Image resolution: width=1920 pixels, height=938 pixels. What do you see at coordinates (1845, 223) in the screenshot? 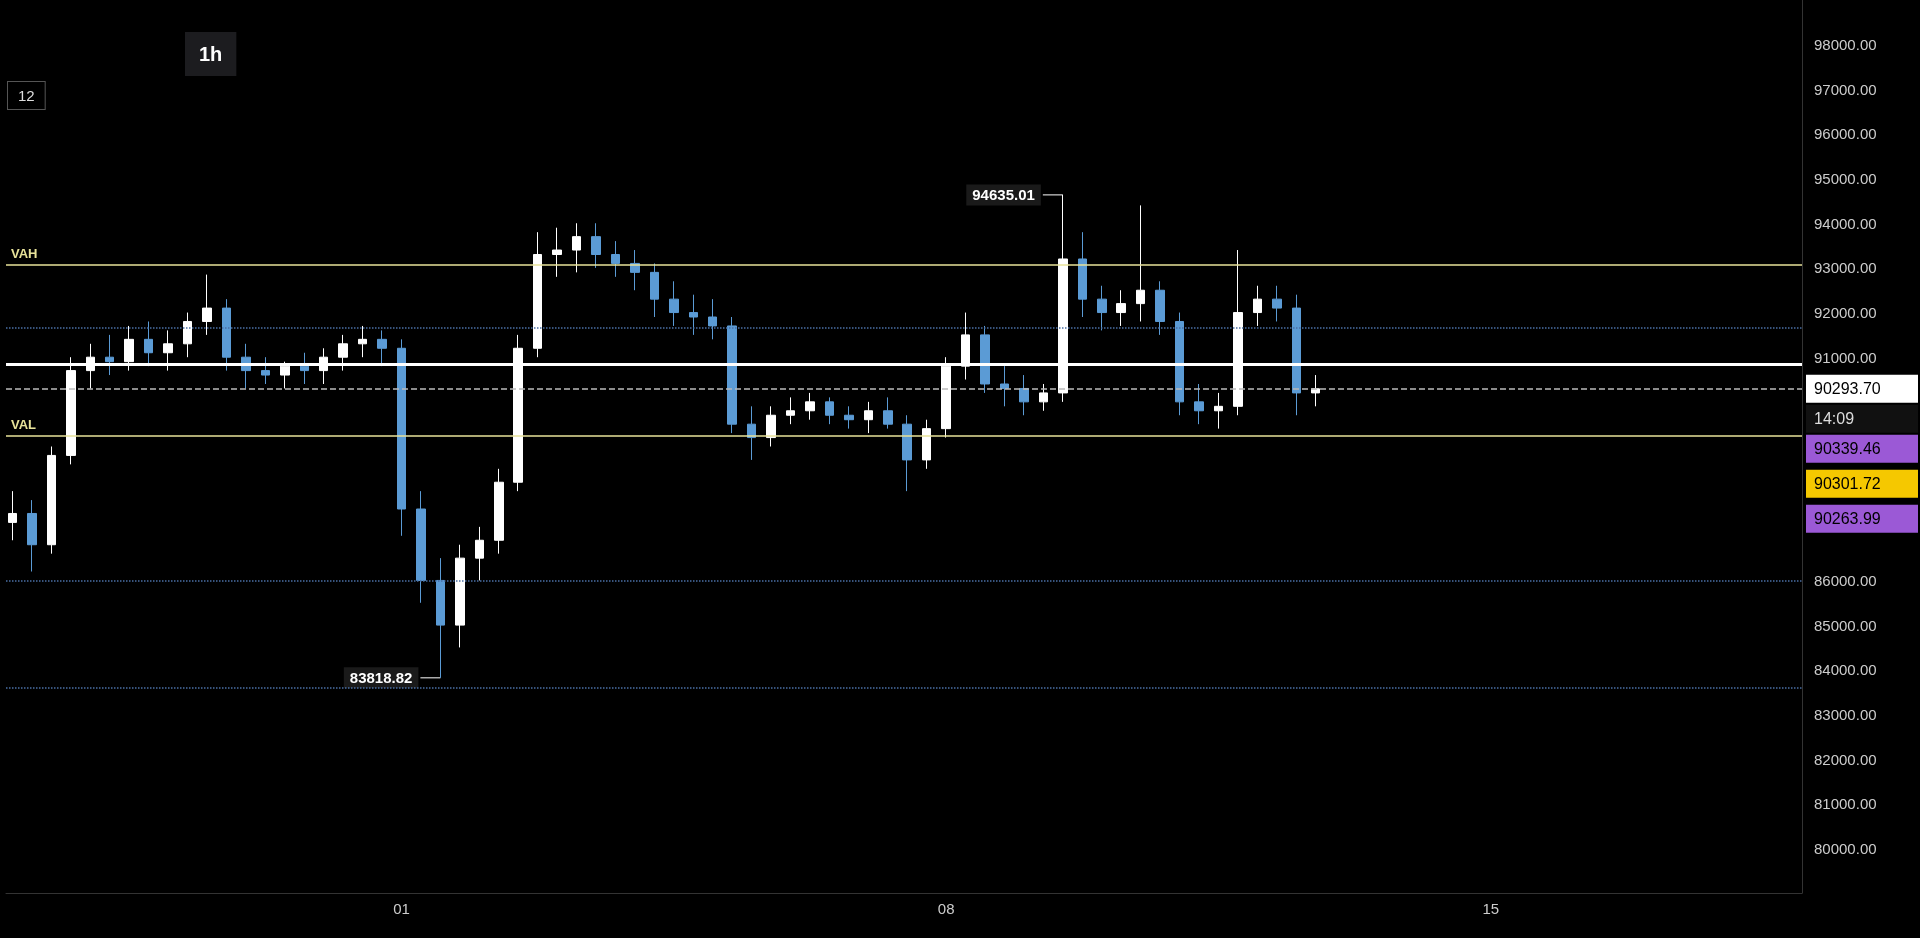
I see `y-tick-label: 94000.00` at bounding box center [1845, 223].